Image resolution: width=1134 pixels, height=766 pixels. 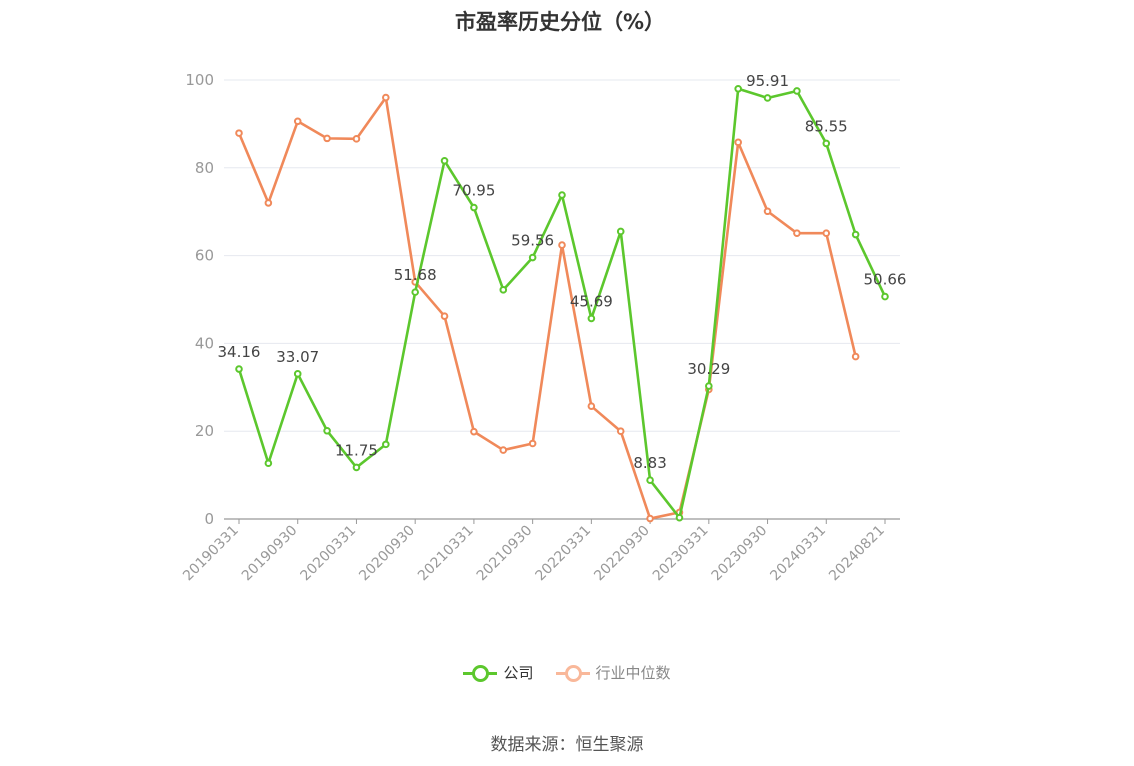 What do you see at coordinates (415, 275) in the screenshot?
I see `data-label: 51.68` at bounding box center [415, 275].